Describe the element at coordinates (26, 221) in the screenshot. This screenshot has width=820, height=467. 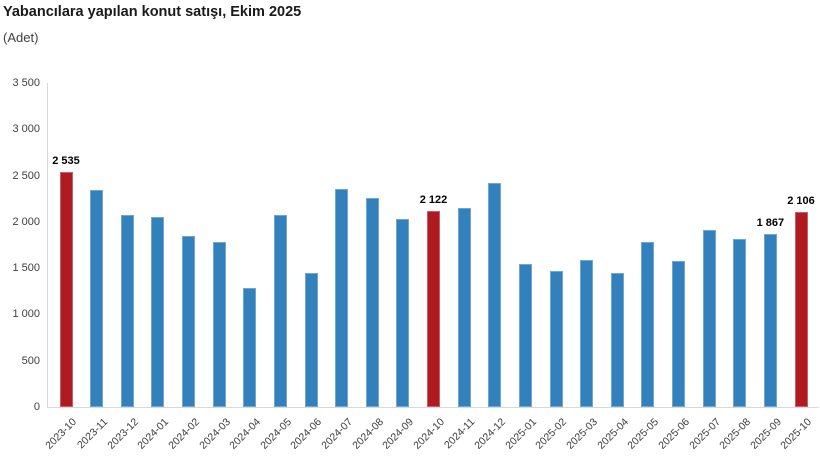
I see `y-tick-label: 2 000` at that location.